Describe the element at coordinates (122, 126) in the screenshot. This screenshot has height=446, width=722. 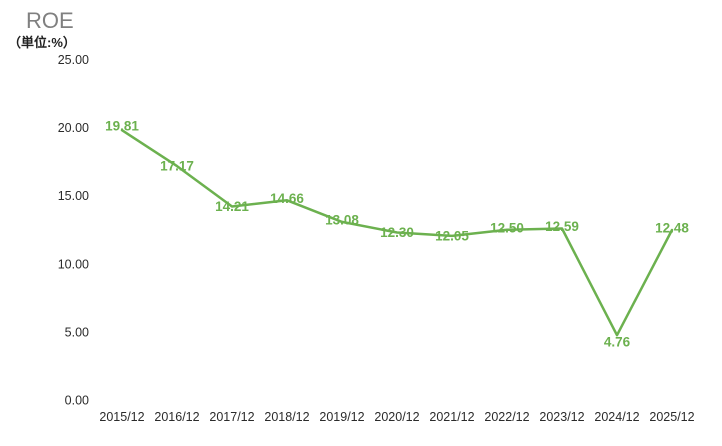
I see `data-point-label: 19.81` at that location.